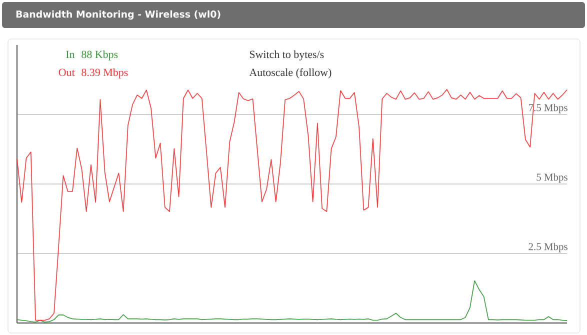  What do you see at coordinates (290, 73) in the screenshot?
I see `annotation: Autoscale (follow)` at bounding box center [290, 73].